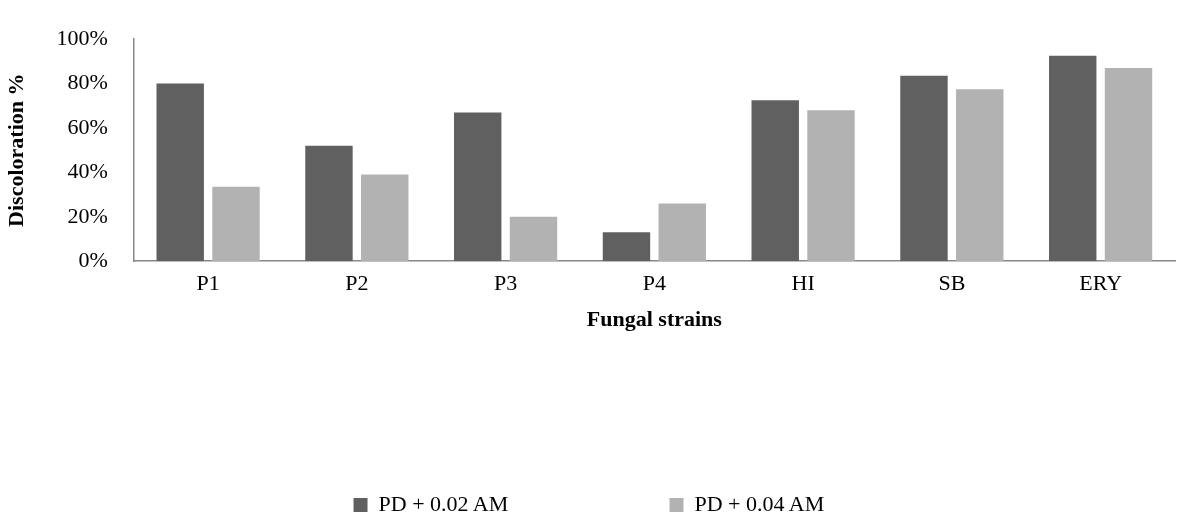 The width and height of the screenshot is (1179, 530). What do you see at coordinates (803, 283) in the screenshot?
I see `x-tick-label: HI` at bounding box center [803, 283].